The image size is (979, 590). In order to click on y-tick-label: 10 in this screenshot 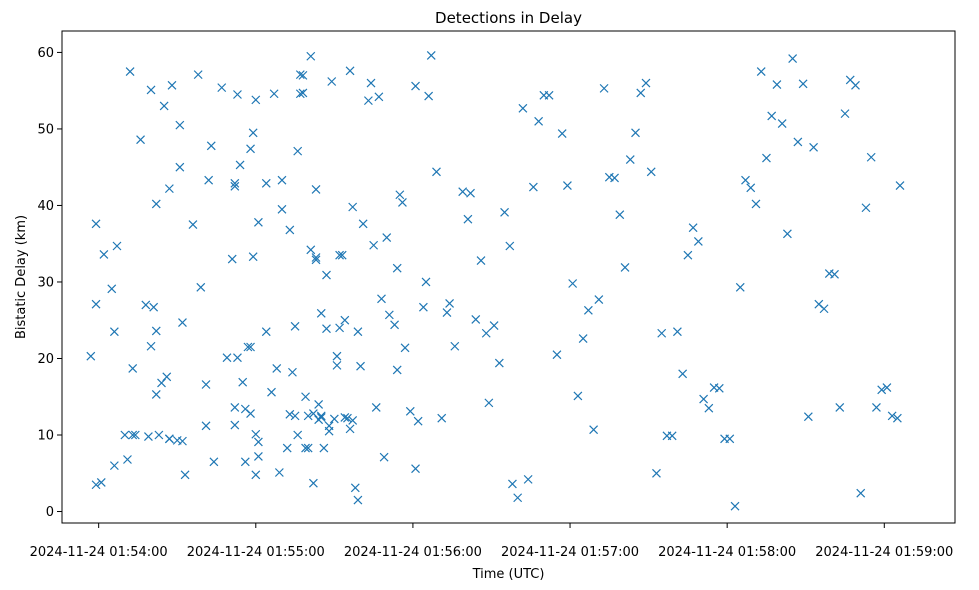, I will do `click(45, 436)`.